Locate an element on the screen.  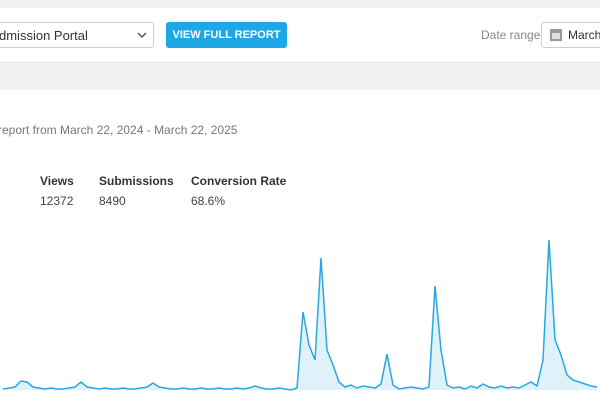
stat-label: Views is located at coordinates (57, 181).